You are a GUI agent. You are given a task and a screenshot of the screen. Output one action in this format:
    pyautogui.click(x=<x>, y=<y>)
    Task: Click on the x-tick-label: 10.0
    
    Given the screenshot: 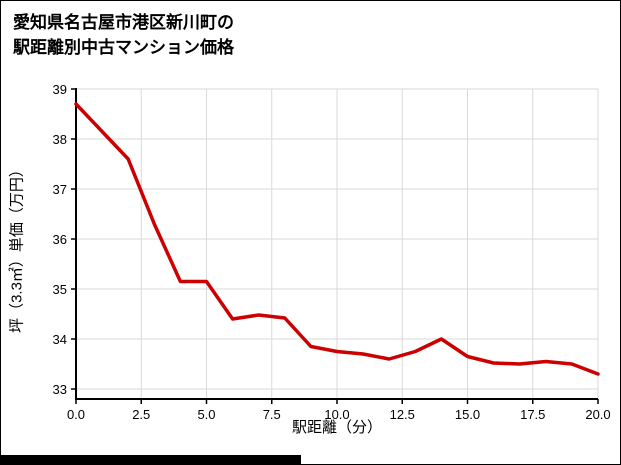 What is the action you would take?
    pyautogui.click(x=336, y=414)
    